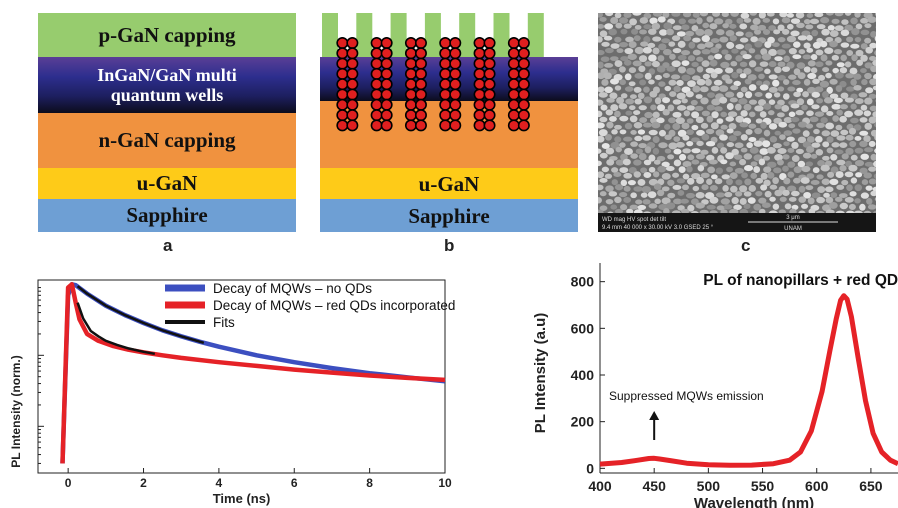  Describe the element at coordinates (792, 218) in the screenshot. I see `sem-scalebar-label: 3 μm` at that location.